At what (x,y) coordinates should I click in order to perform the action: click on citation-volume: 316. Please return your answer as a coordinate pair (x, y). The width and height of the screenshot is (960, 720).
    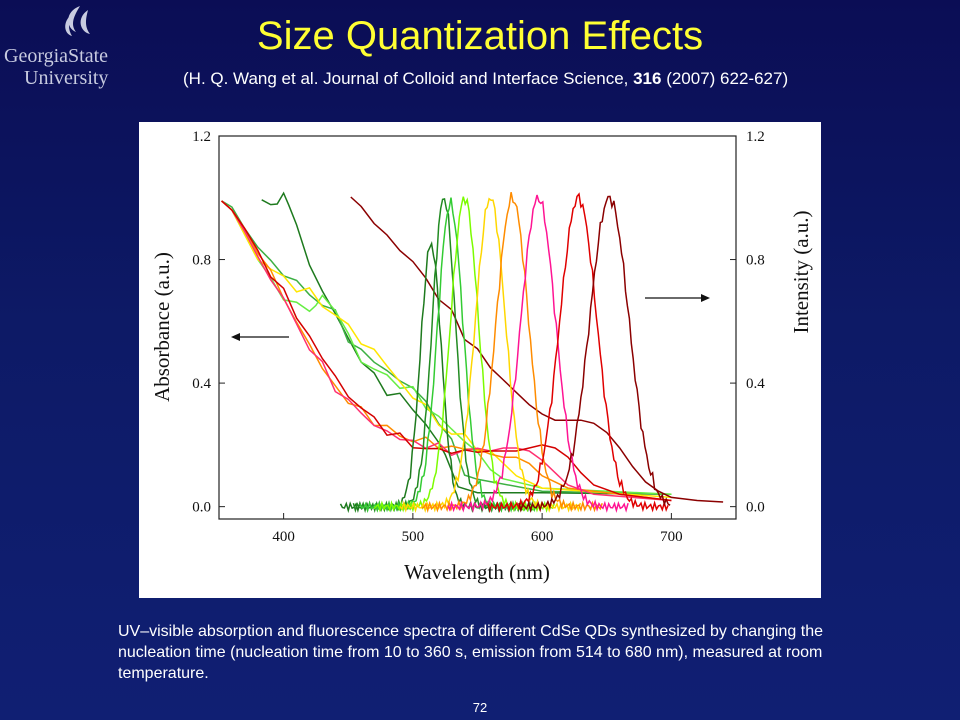
    Looking at the image, I should click on (647, 78).